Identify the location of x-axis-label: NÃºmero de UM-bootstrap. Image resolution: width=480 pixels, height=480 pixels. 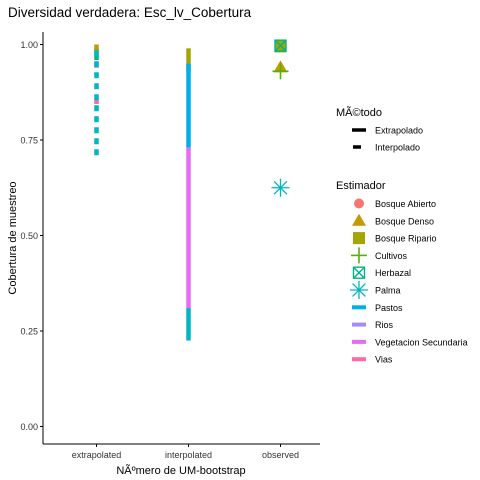
(180, 470).